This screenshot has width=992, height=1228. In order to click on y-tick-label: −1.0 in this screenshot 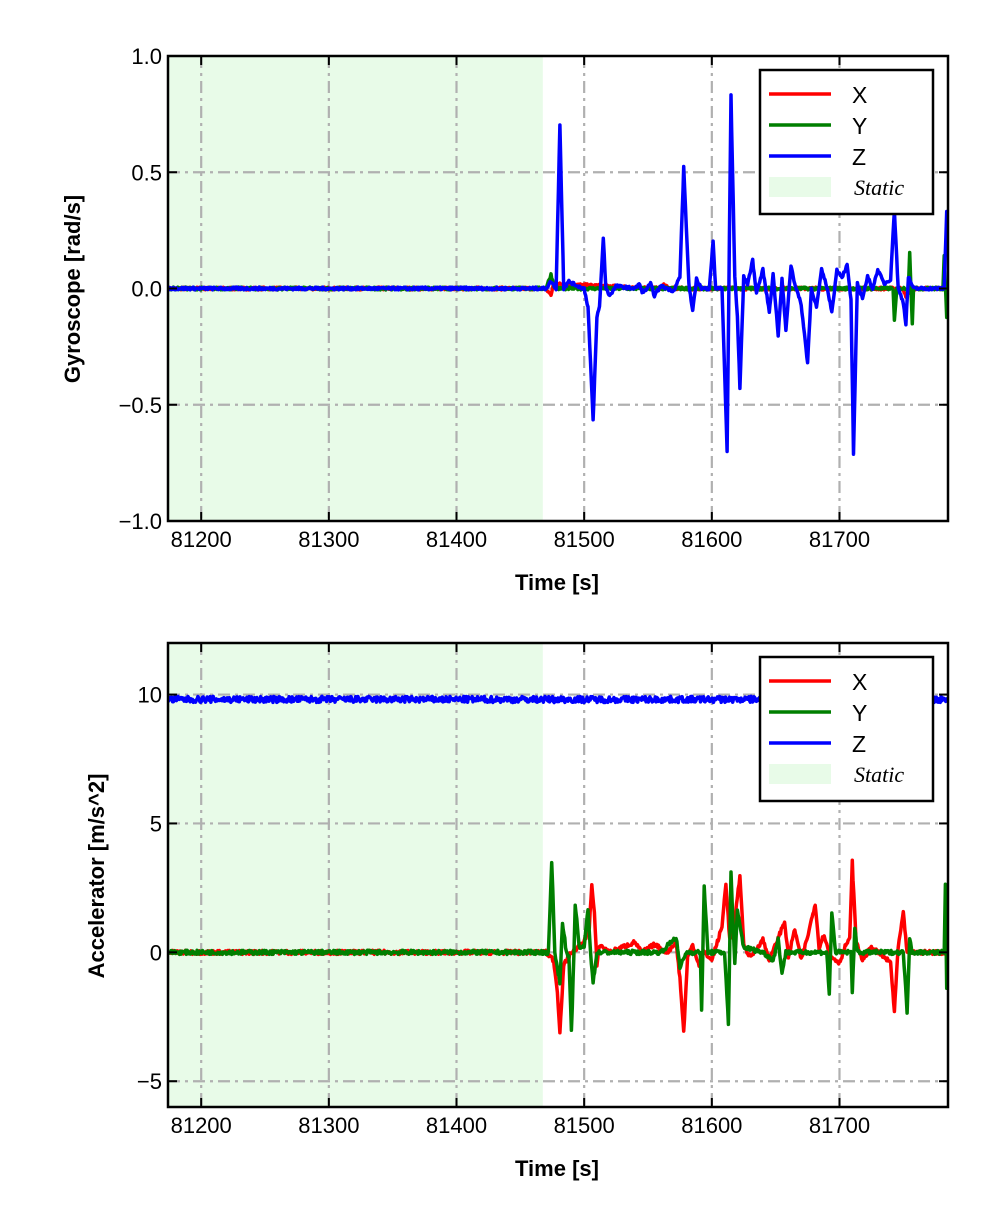, I will do `click(140, 521)`.